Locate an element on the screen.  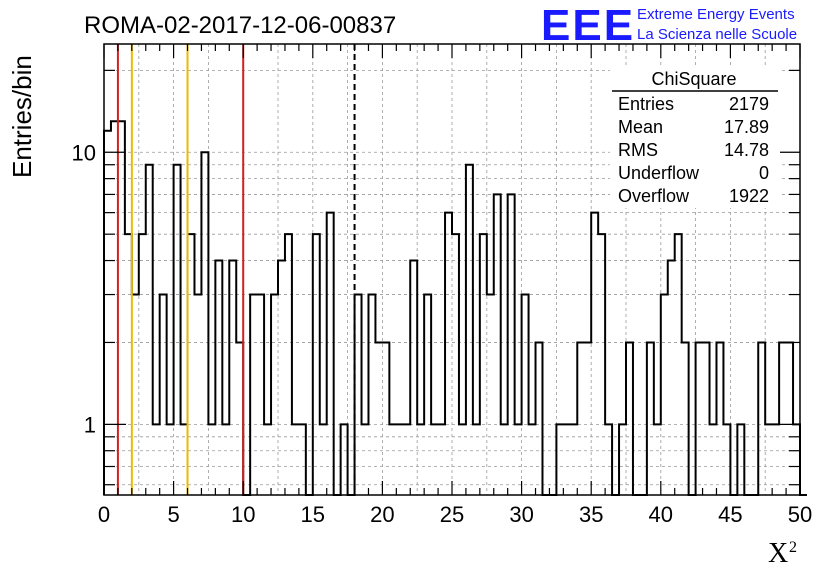
x-tick-label: 10 is located at coordinates (243, 514).